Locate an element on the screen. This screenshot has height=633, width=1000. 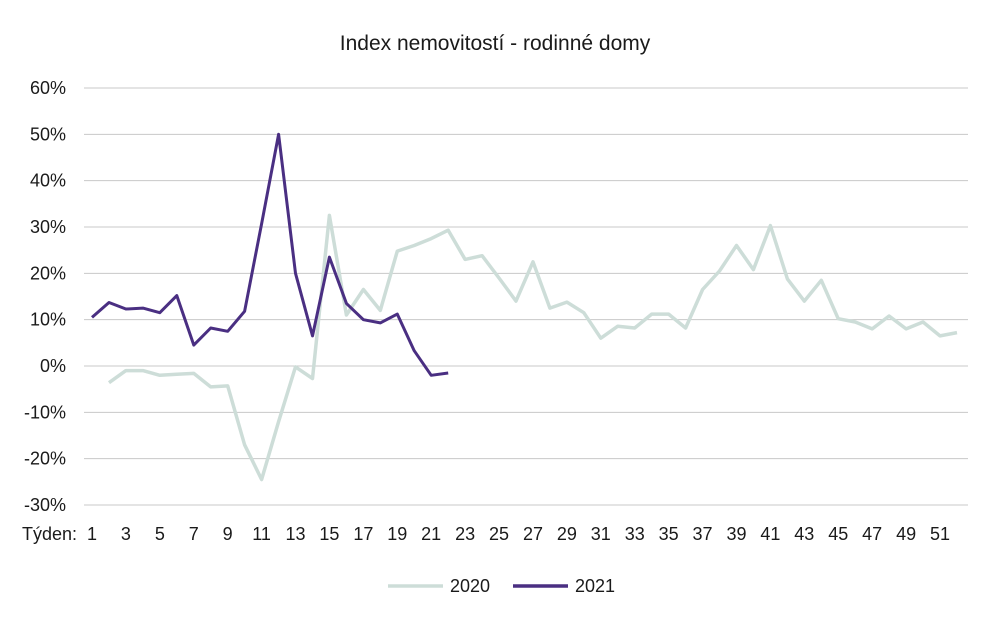
x-tick-label: 51 is located at coordinates (940, 534).